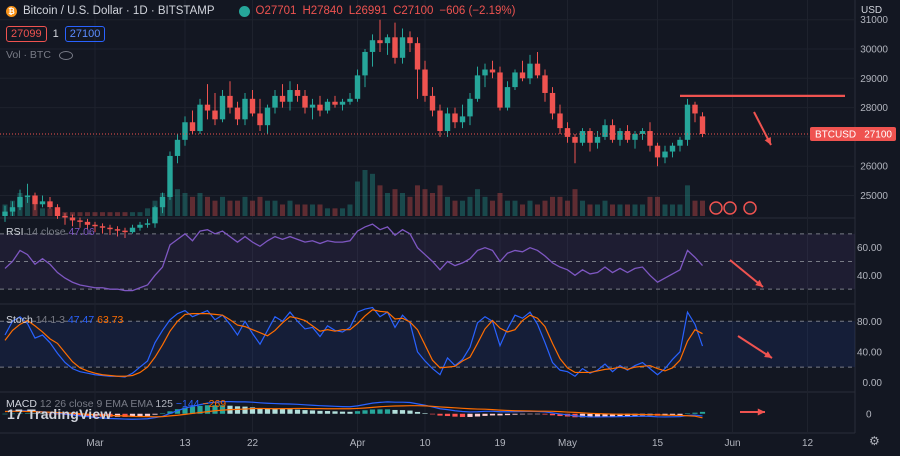 This screenshot has width=900, height=456. What do you see at coordinates (750, 208) in the screenshot?
I see `us-flag-event-icon` at bounding box center [750, 208].